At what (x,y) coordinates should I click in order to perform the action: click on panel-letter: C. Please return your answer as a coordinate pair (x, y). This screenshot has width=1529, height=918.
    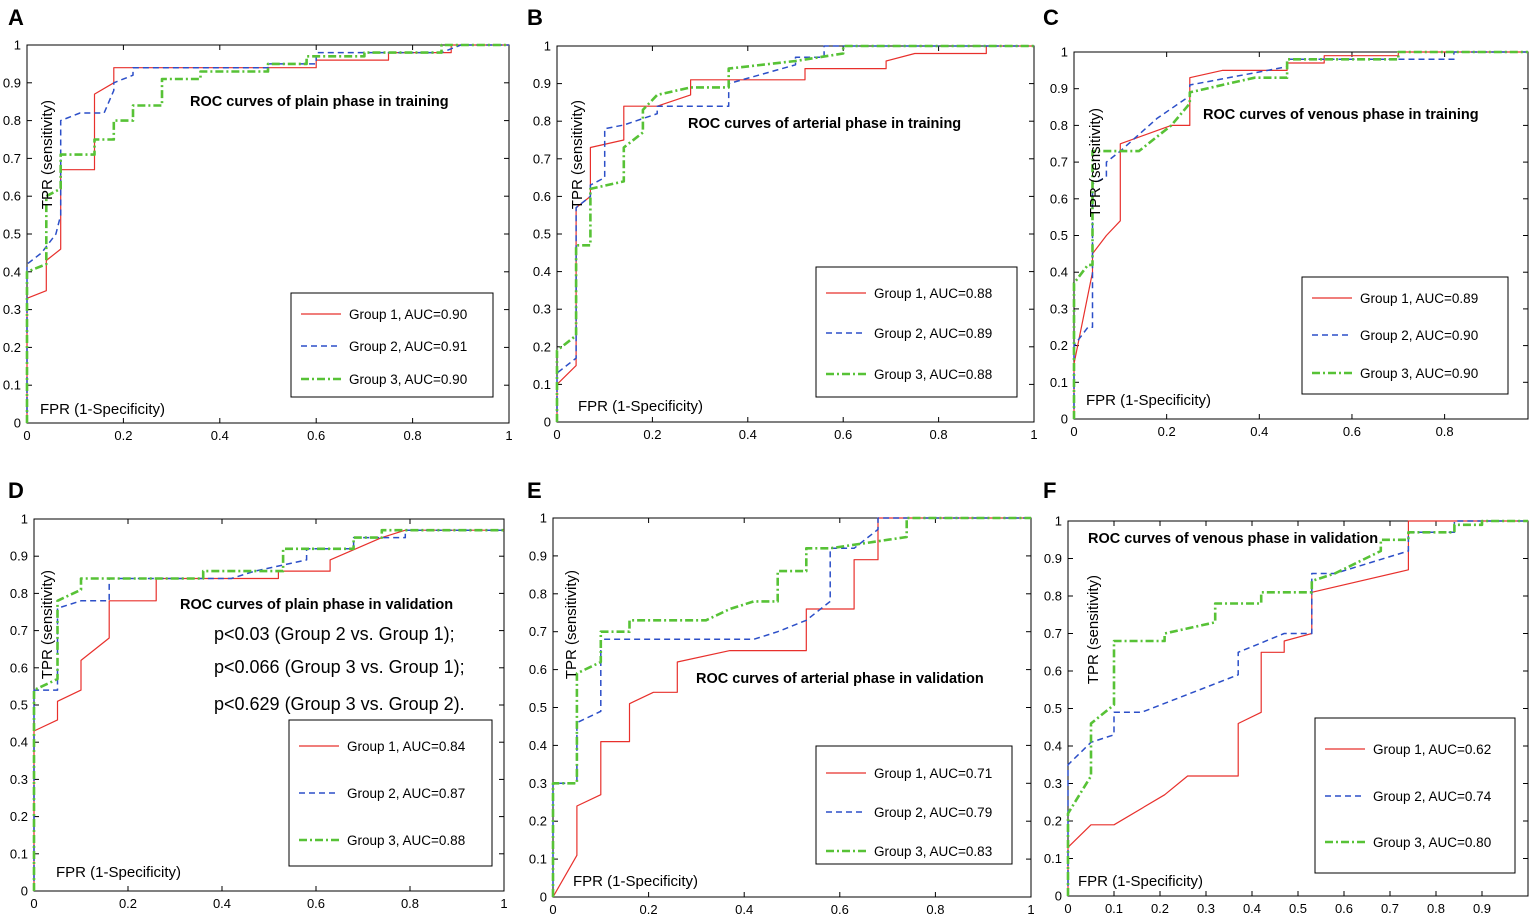
    Looking at the image, I should click on (1051, 17).